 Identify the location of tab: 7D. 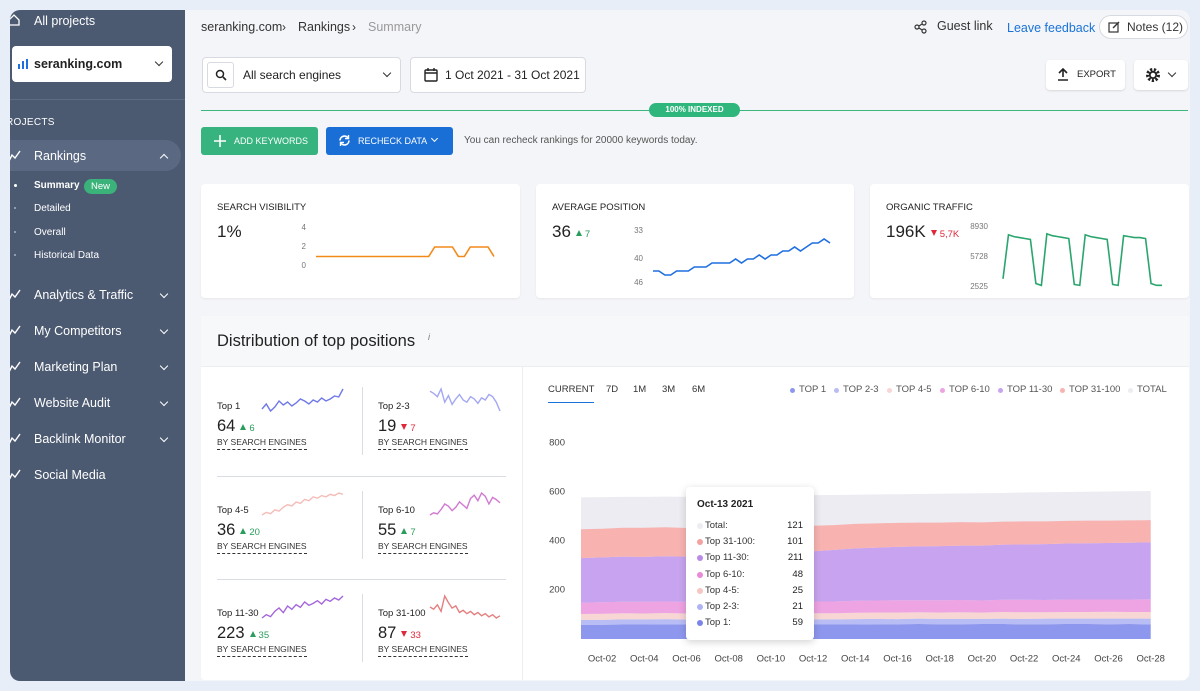
(612, 390).